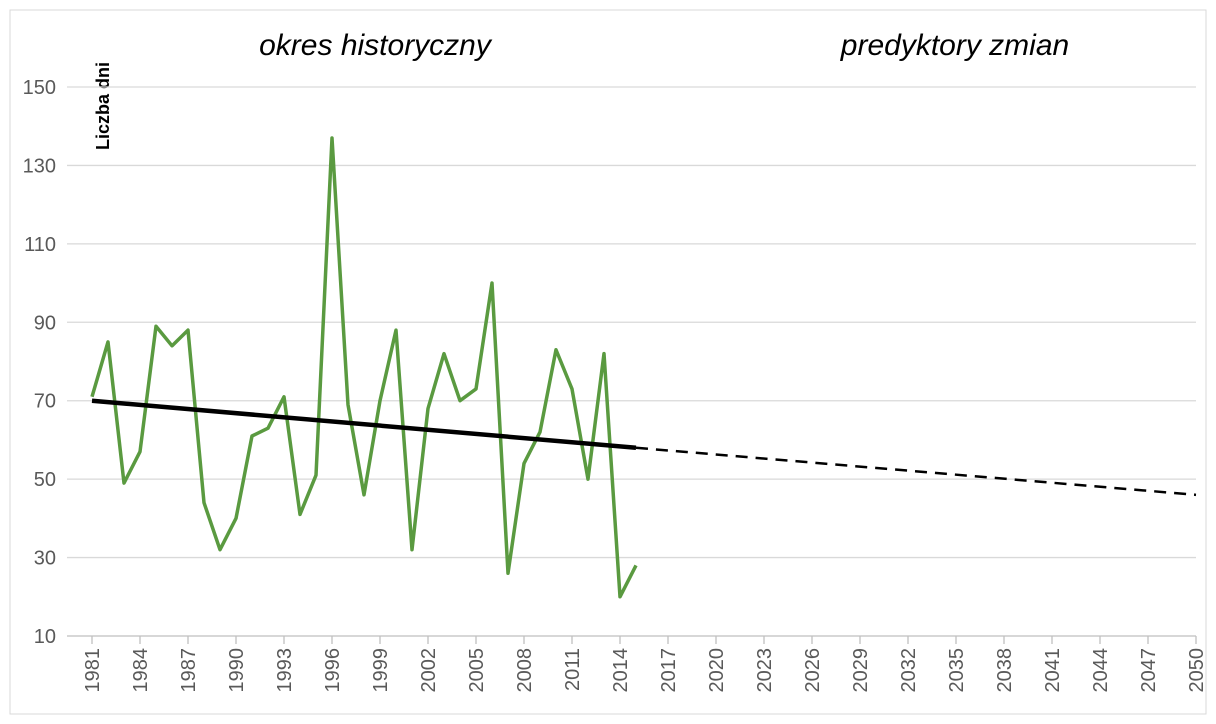 The height and width of the screenshot is (724, 1216). Describe the element at coordinates (957, 670) in the screenshot. I see `x-tick-label: 2035` at that location.